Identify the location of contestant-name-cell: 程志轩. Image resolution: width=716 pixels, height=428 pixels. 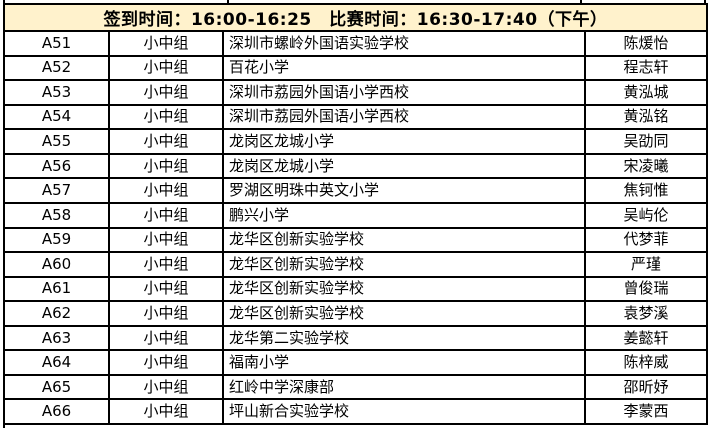
(646, 67).